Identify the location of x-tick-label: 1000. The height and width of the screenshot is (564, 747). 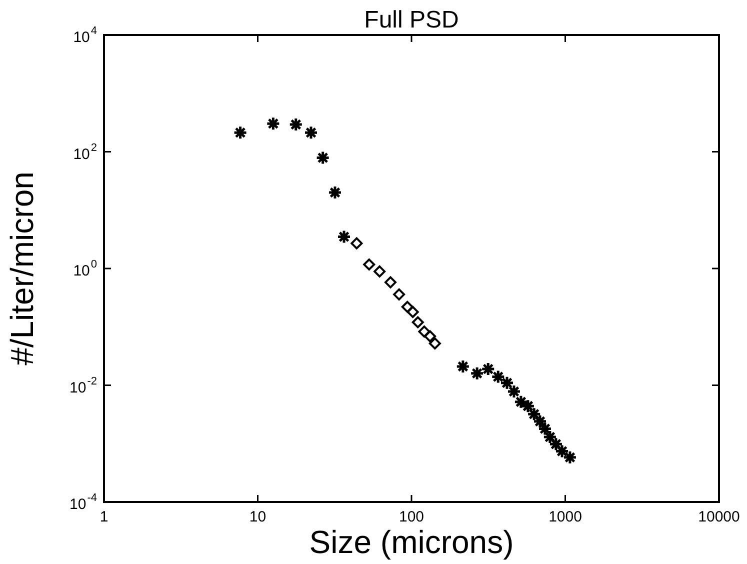
(565, 517).